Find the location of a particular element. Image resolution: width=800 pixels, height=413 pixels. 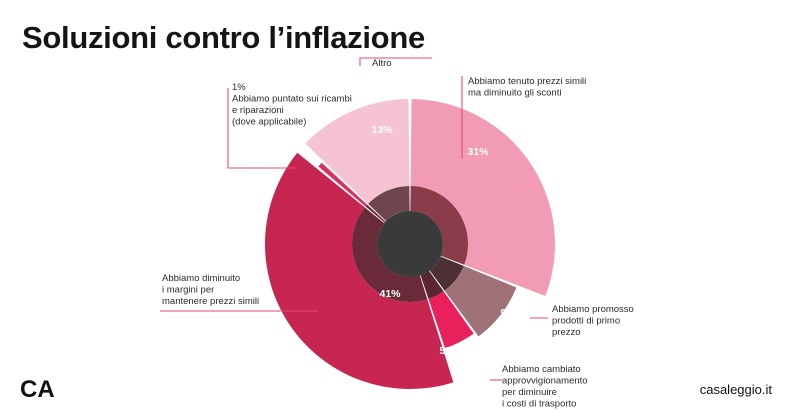

value-label-2: 9% is located at coordinates (508, 313).